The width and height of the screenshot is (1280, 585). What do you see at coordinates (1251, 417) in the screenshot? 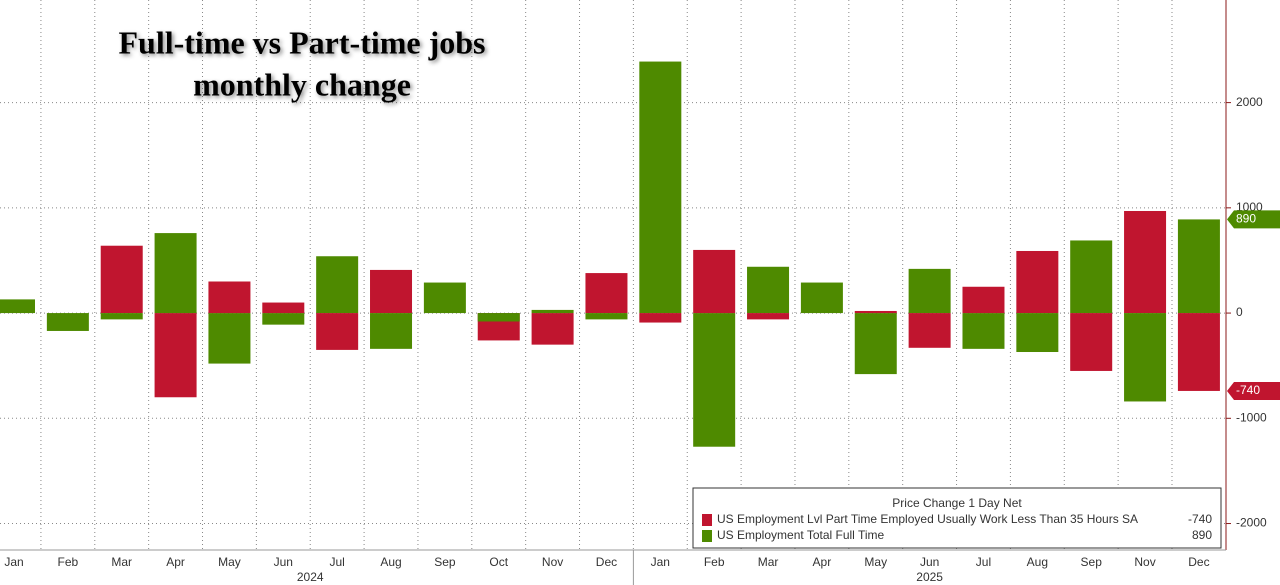
I see `y-tick-label: -1000` at bounding box center [1251, 417].